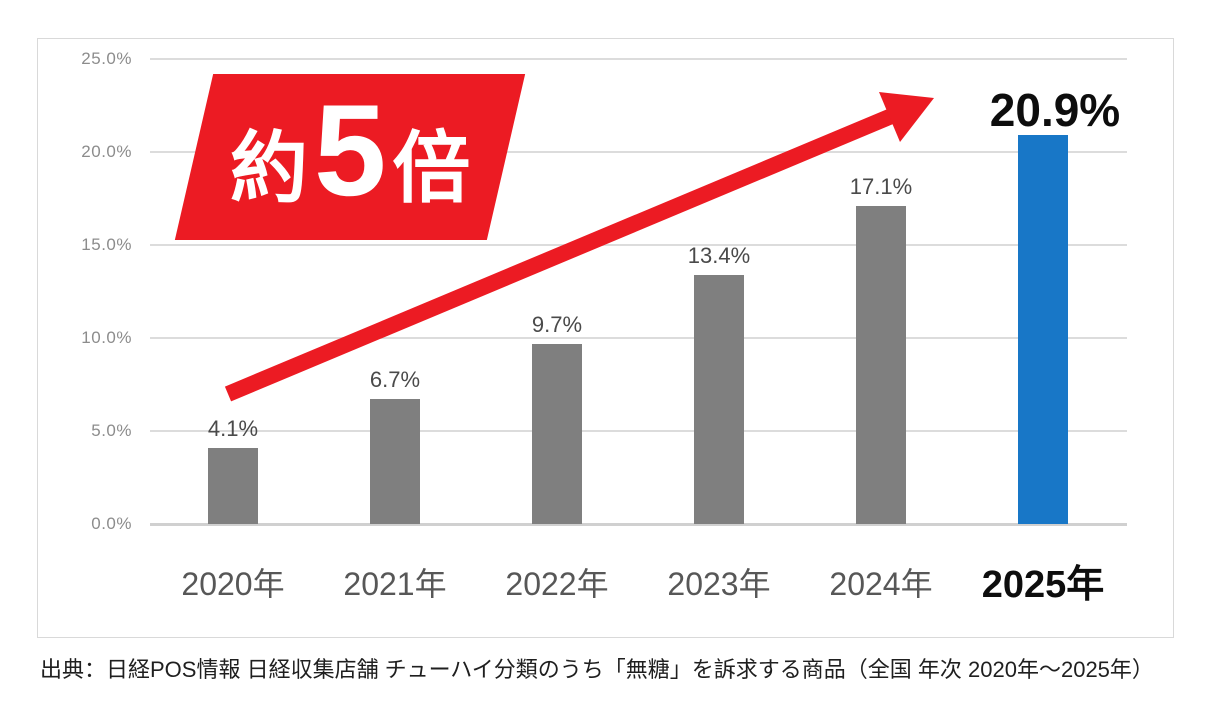  What do you see at coordinates (111, 523) in the screenshot?
I see `y-tick-label: 0.0%` at bounding box center [111, 523].